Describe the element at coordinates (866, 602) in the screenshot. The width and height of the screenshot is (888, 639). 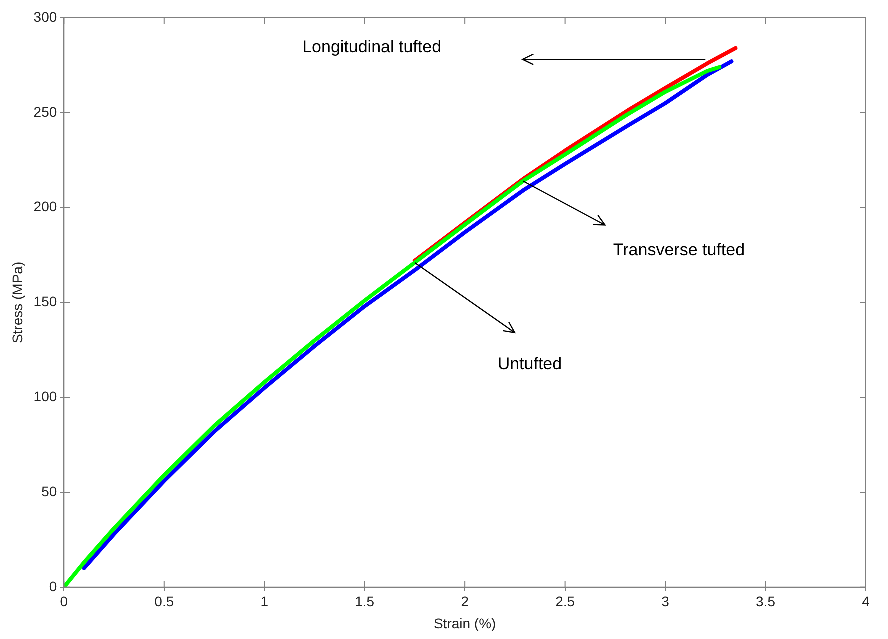
I see `x-tick-label: 4` at that location.